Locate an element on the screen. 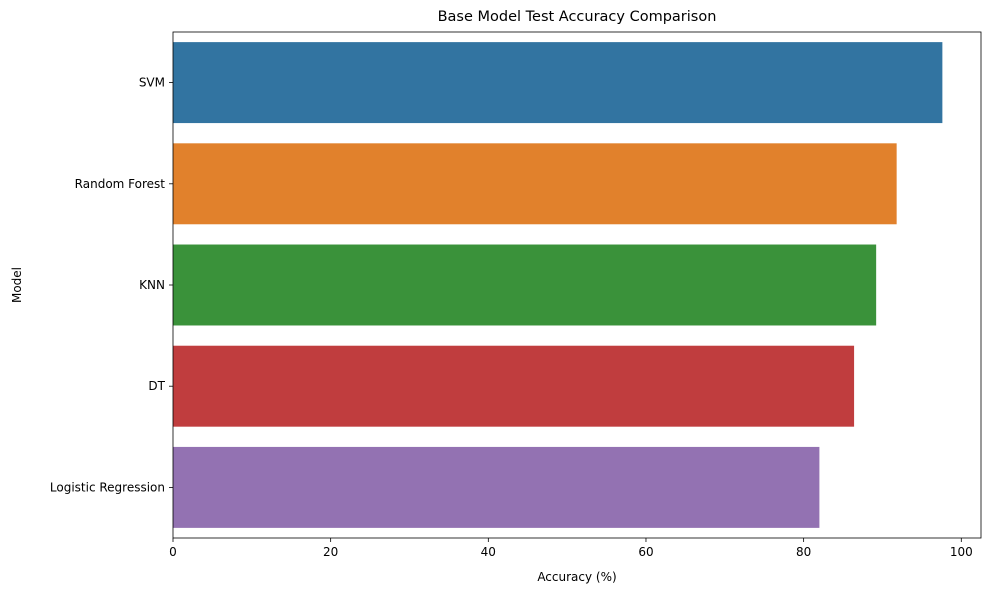  x-tick-label: 0 is located at coordinates (173, 552).